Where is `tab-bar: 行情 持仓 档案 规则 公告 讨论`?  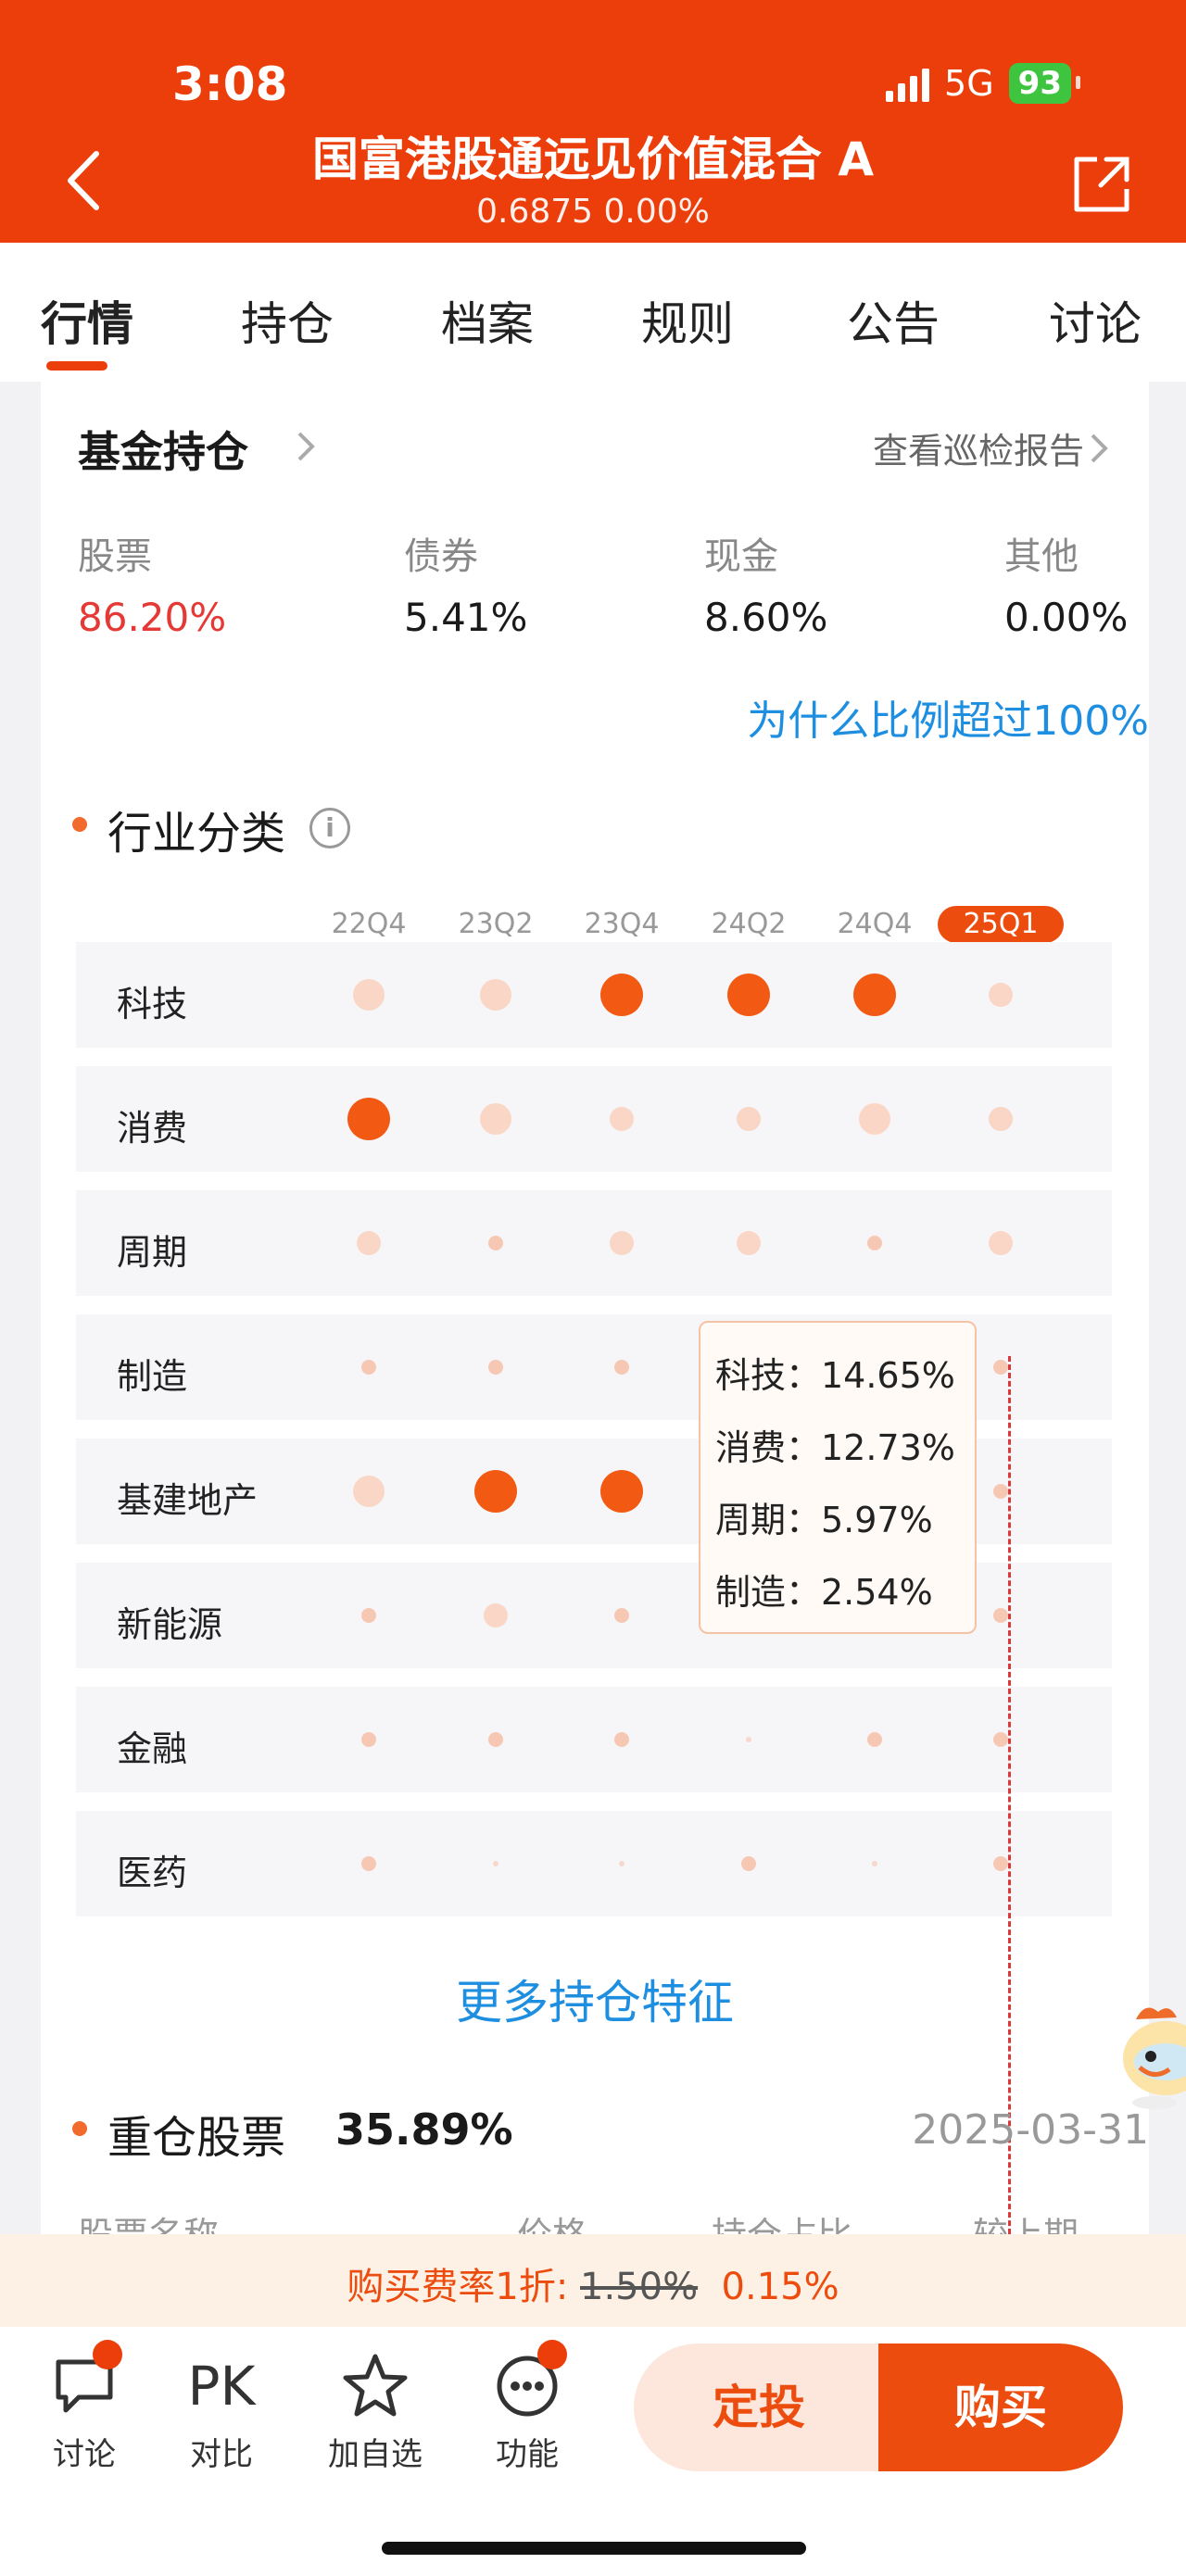 tab-bar: 行情 持仓 档案 规则 公告 讨论 is located at coordinates (593, 312).